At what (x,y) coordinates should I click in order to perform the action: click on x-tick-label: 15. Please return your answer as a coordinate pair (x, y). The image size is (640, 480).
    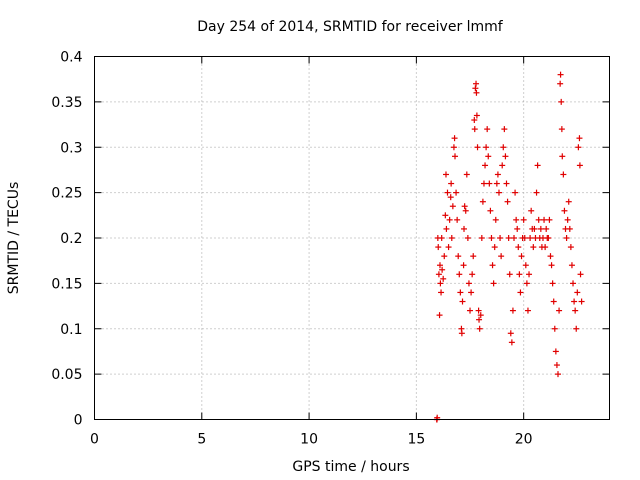
    Looking at the image, I should click on (416, 440).